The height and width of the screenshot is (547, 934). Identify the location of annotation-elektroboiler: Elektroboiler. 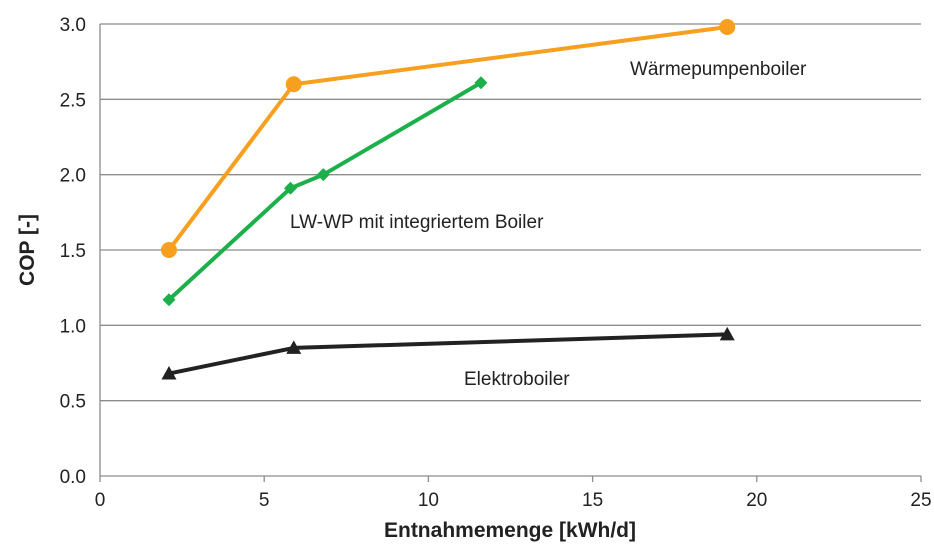
(517, 379).